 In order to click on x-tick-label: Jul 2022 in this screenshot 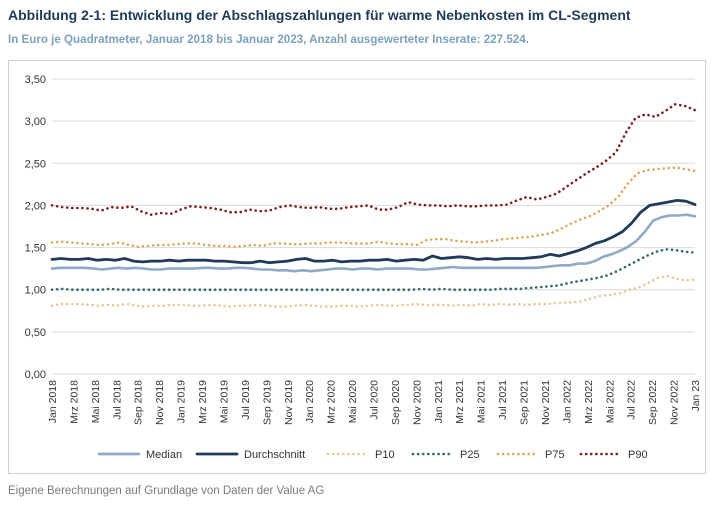, I will do `click(632, 400)`.